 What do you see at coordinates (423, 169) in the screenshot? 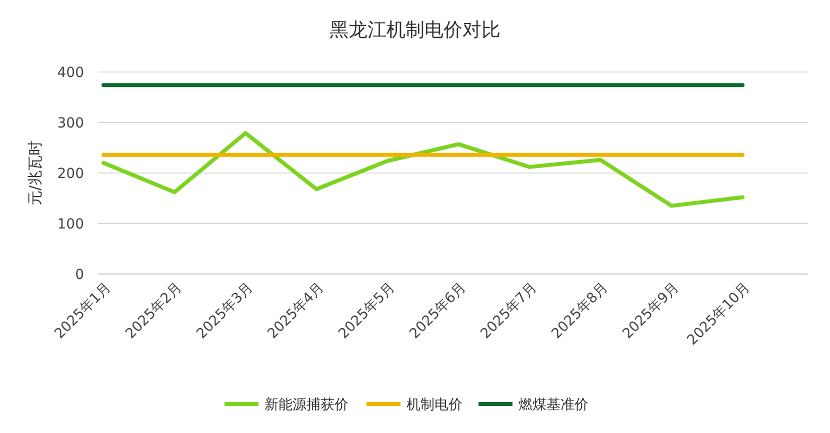
I see `line-series` at bounding box center [423, 169].